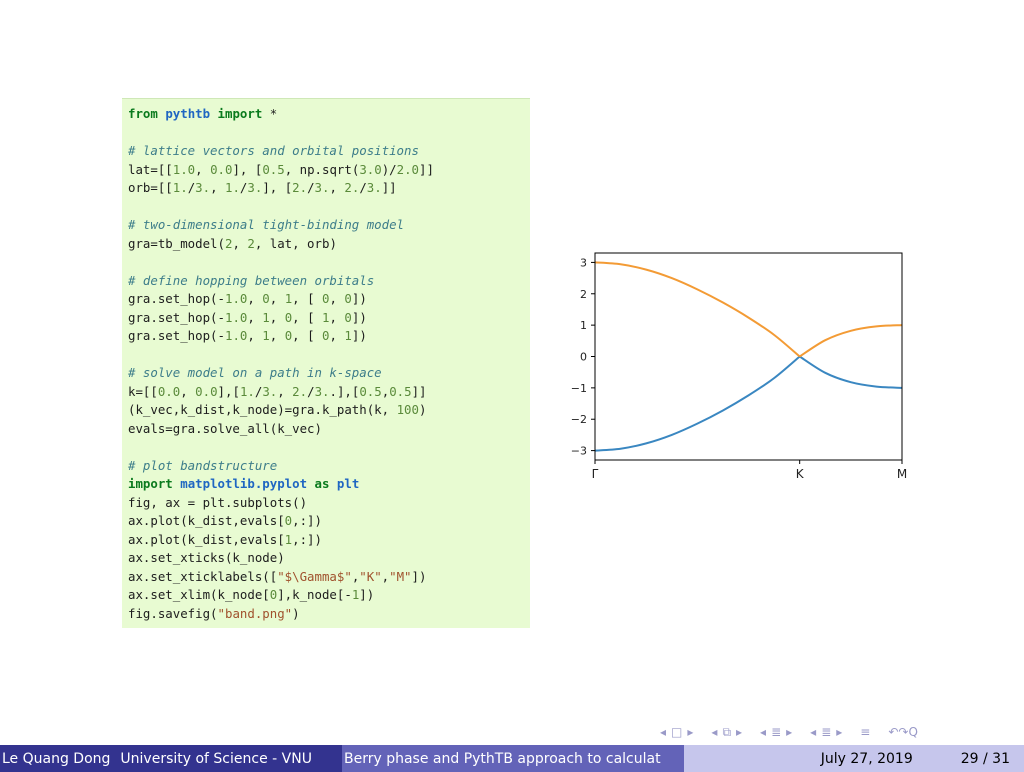 This screenshot has height=772, width=1024. What do you see at coordinates (663, 732) in the screenshot?
I see `prev-frame-icon: ◂` at bounding box center [663, 732].